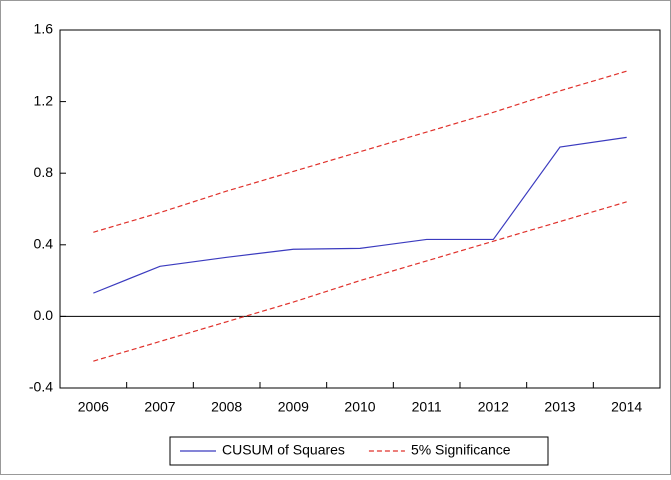 The height and width of the screenshot is (480, 671). Describe the element at coordinates (461, 450) in the screenshot. I see `legend-label: 5% Significance` at that location.